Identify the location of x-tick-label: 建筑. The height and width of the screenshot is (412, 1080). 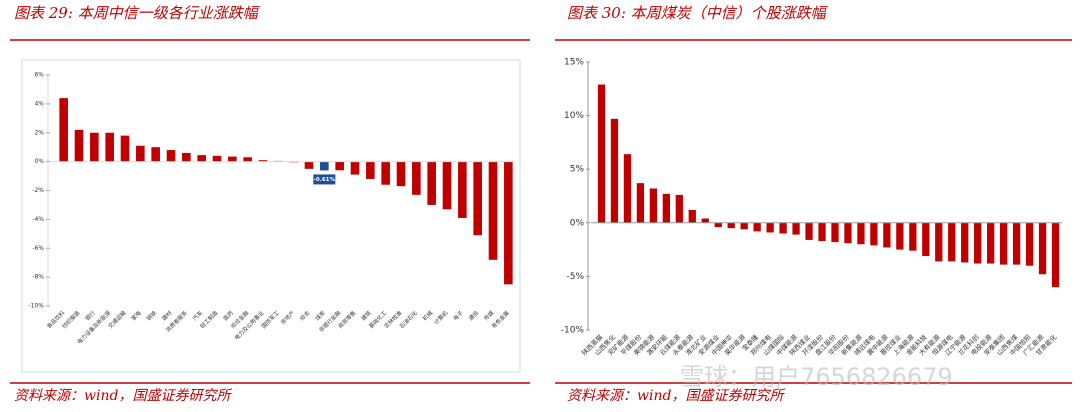
(366, 315).